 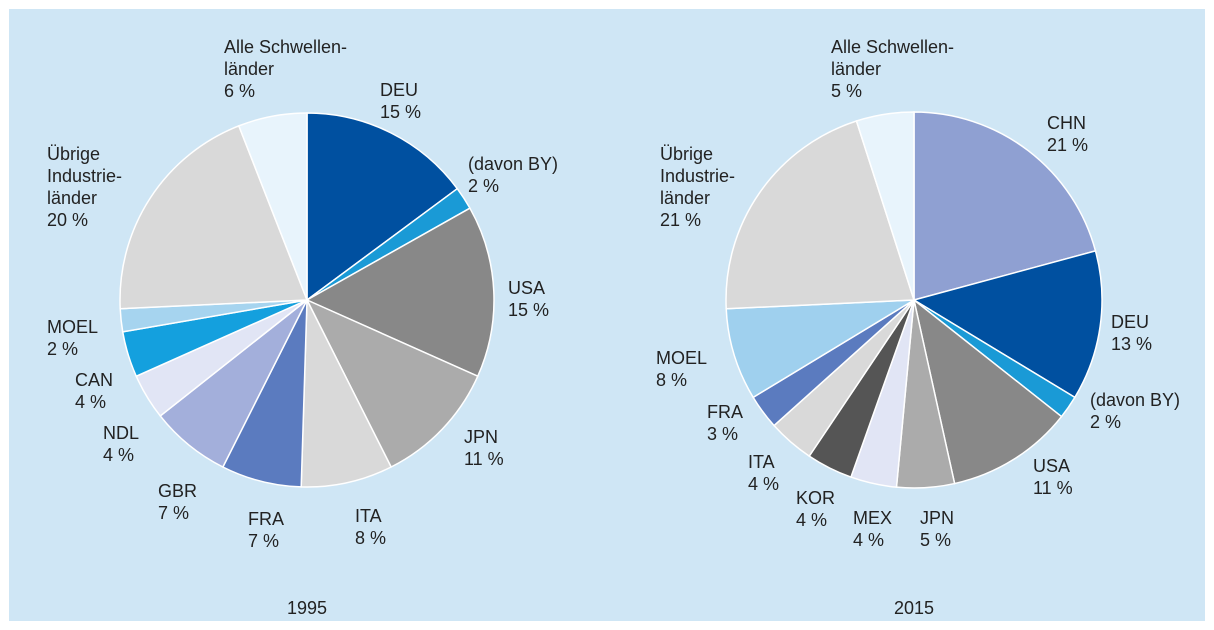 I want to click on slice-value-label: 3 %, so click(x=722, y=434).